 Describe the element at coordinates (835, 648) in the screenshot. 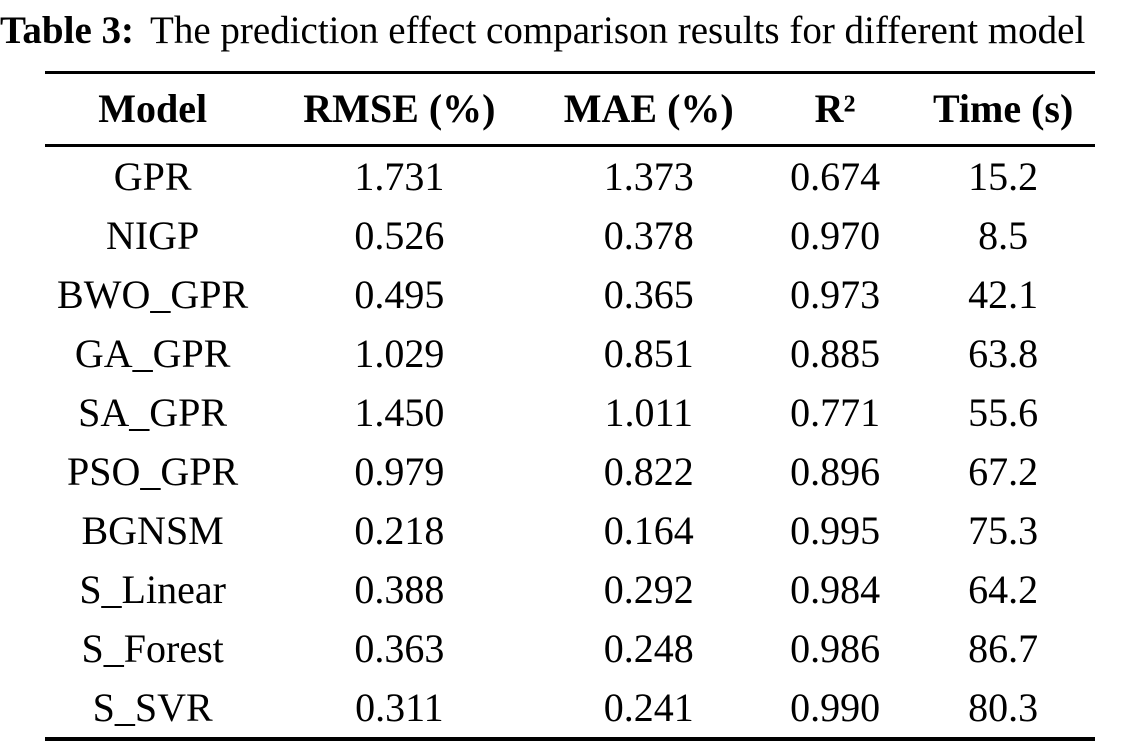

I see `cell-r2: 0.986` at that location.